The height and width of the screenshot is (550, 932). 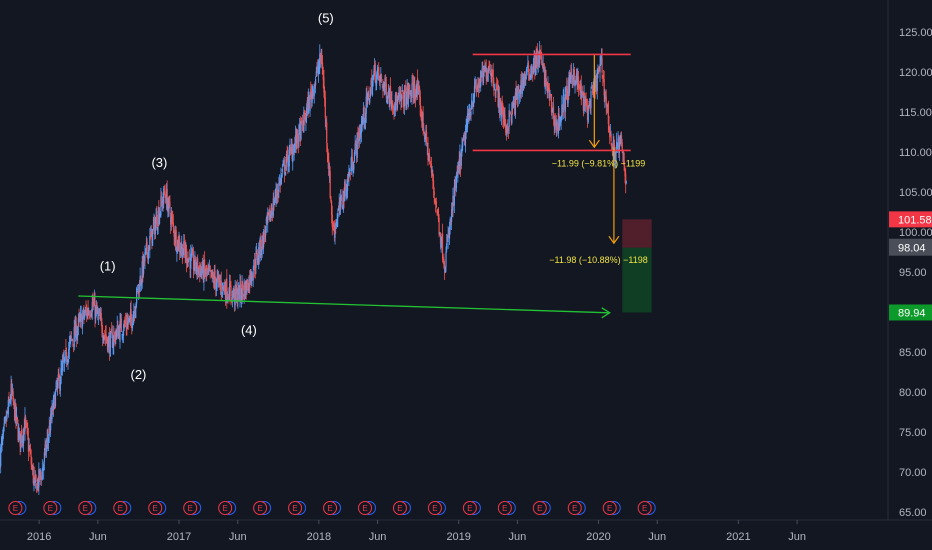 What do you see at coordinates (797, 537) in the screenshot?
I see `time-tick-label: Jun` at bounding box center [797, 537].